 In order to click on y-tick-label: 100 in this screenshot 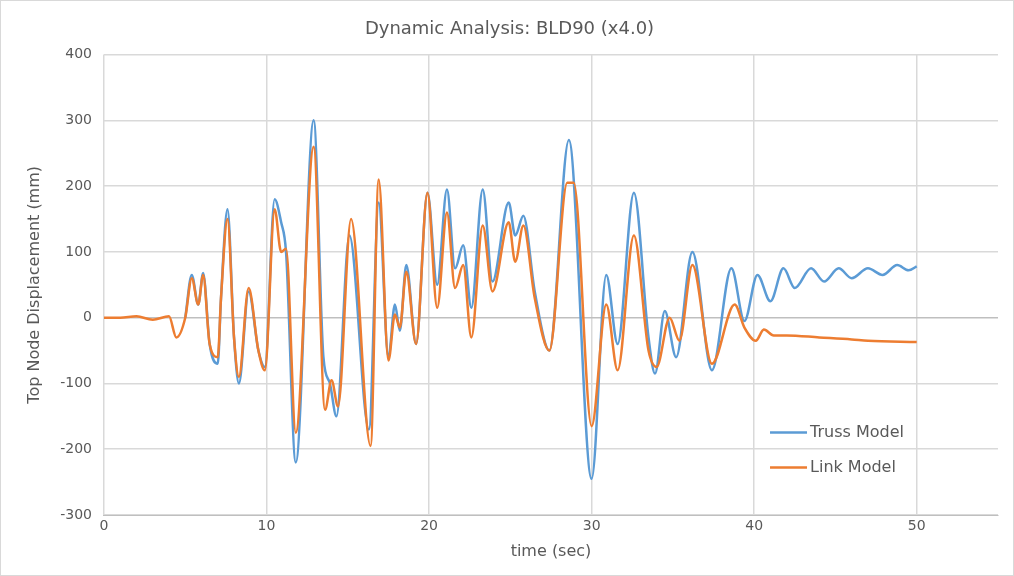, I will do `click(78, 250)`.